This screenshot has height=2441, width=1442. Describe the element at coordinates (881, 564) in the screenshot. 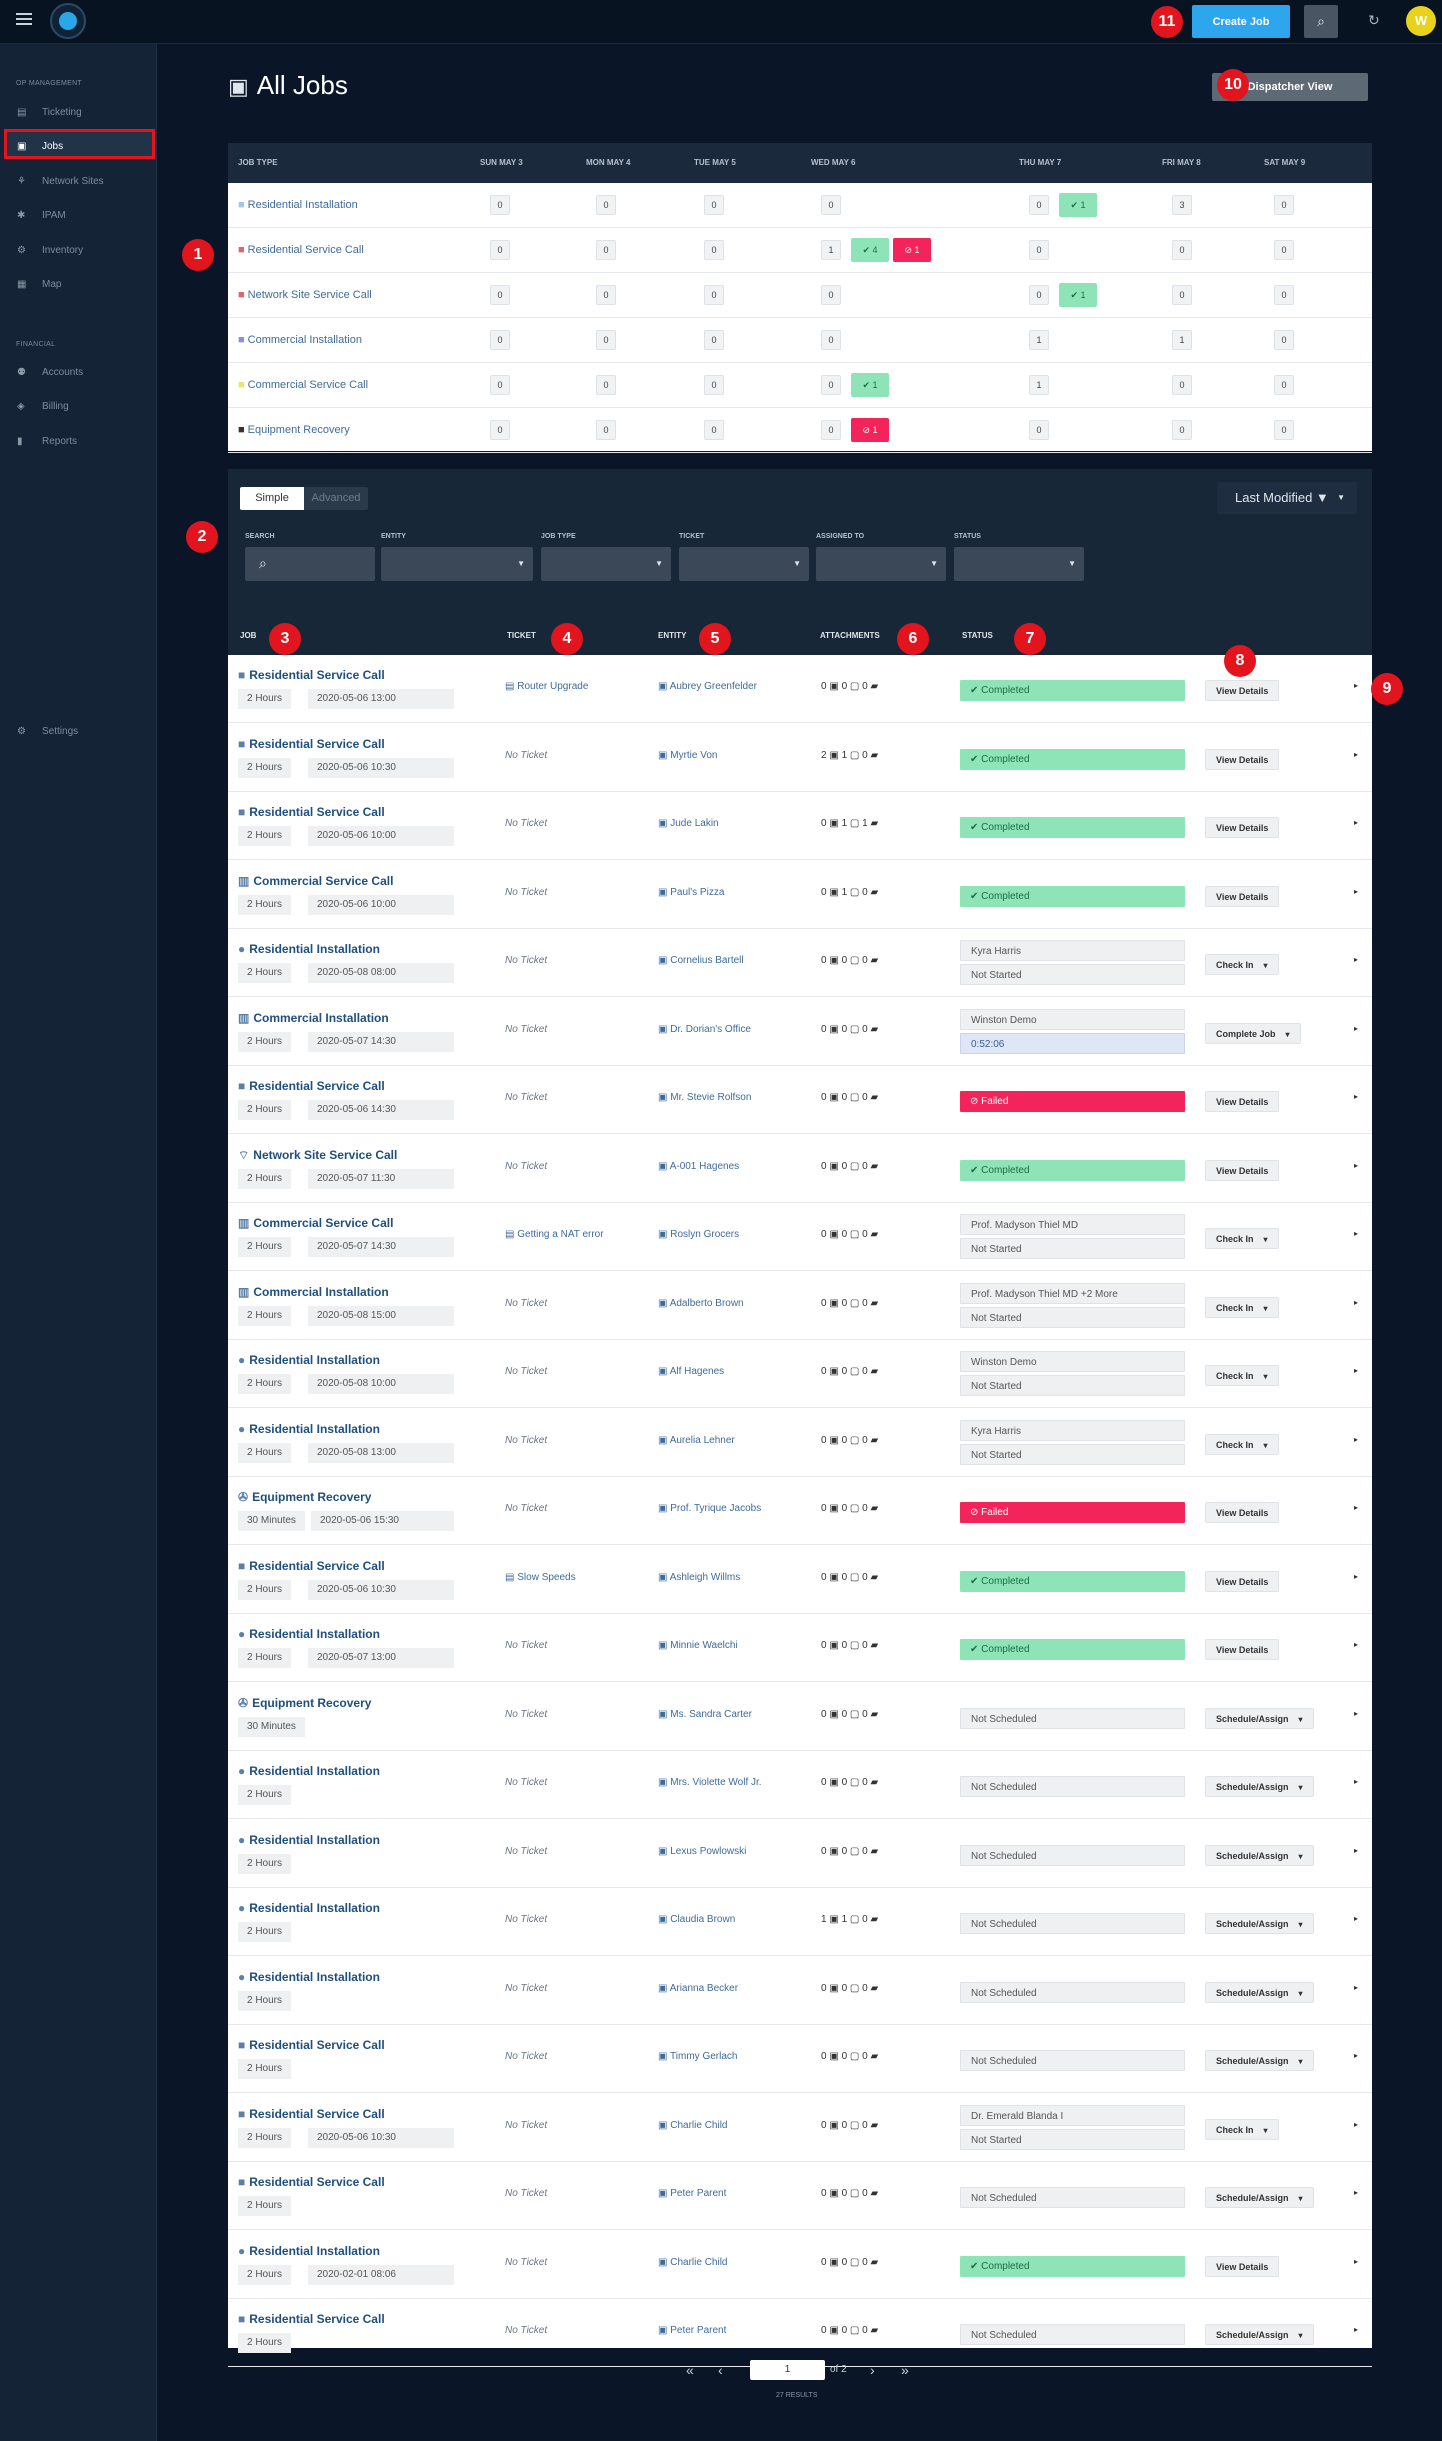

I see `assigned-to-select: ▼` at that location.